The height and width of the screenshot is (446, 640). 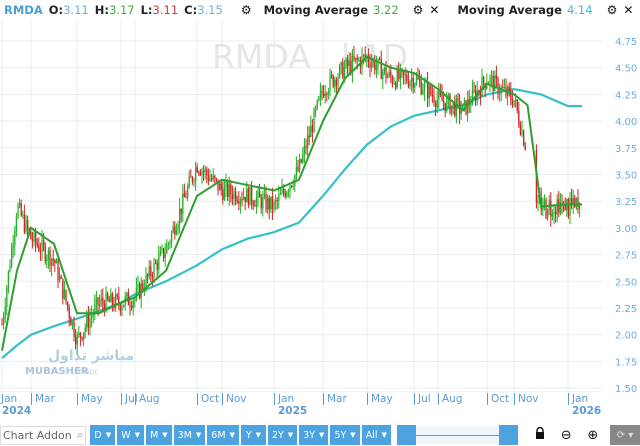 I want to click on low-sep: :, so click(x=150, y=10).